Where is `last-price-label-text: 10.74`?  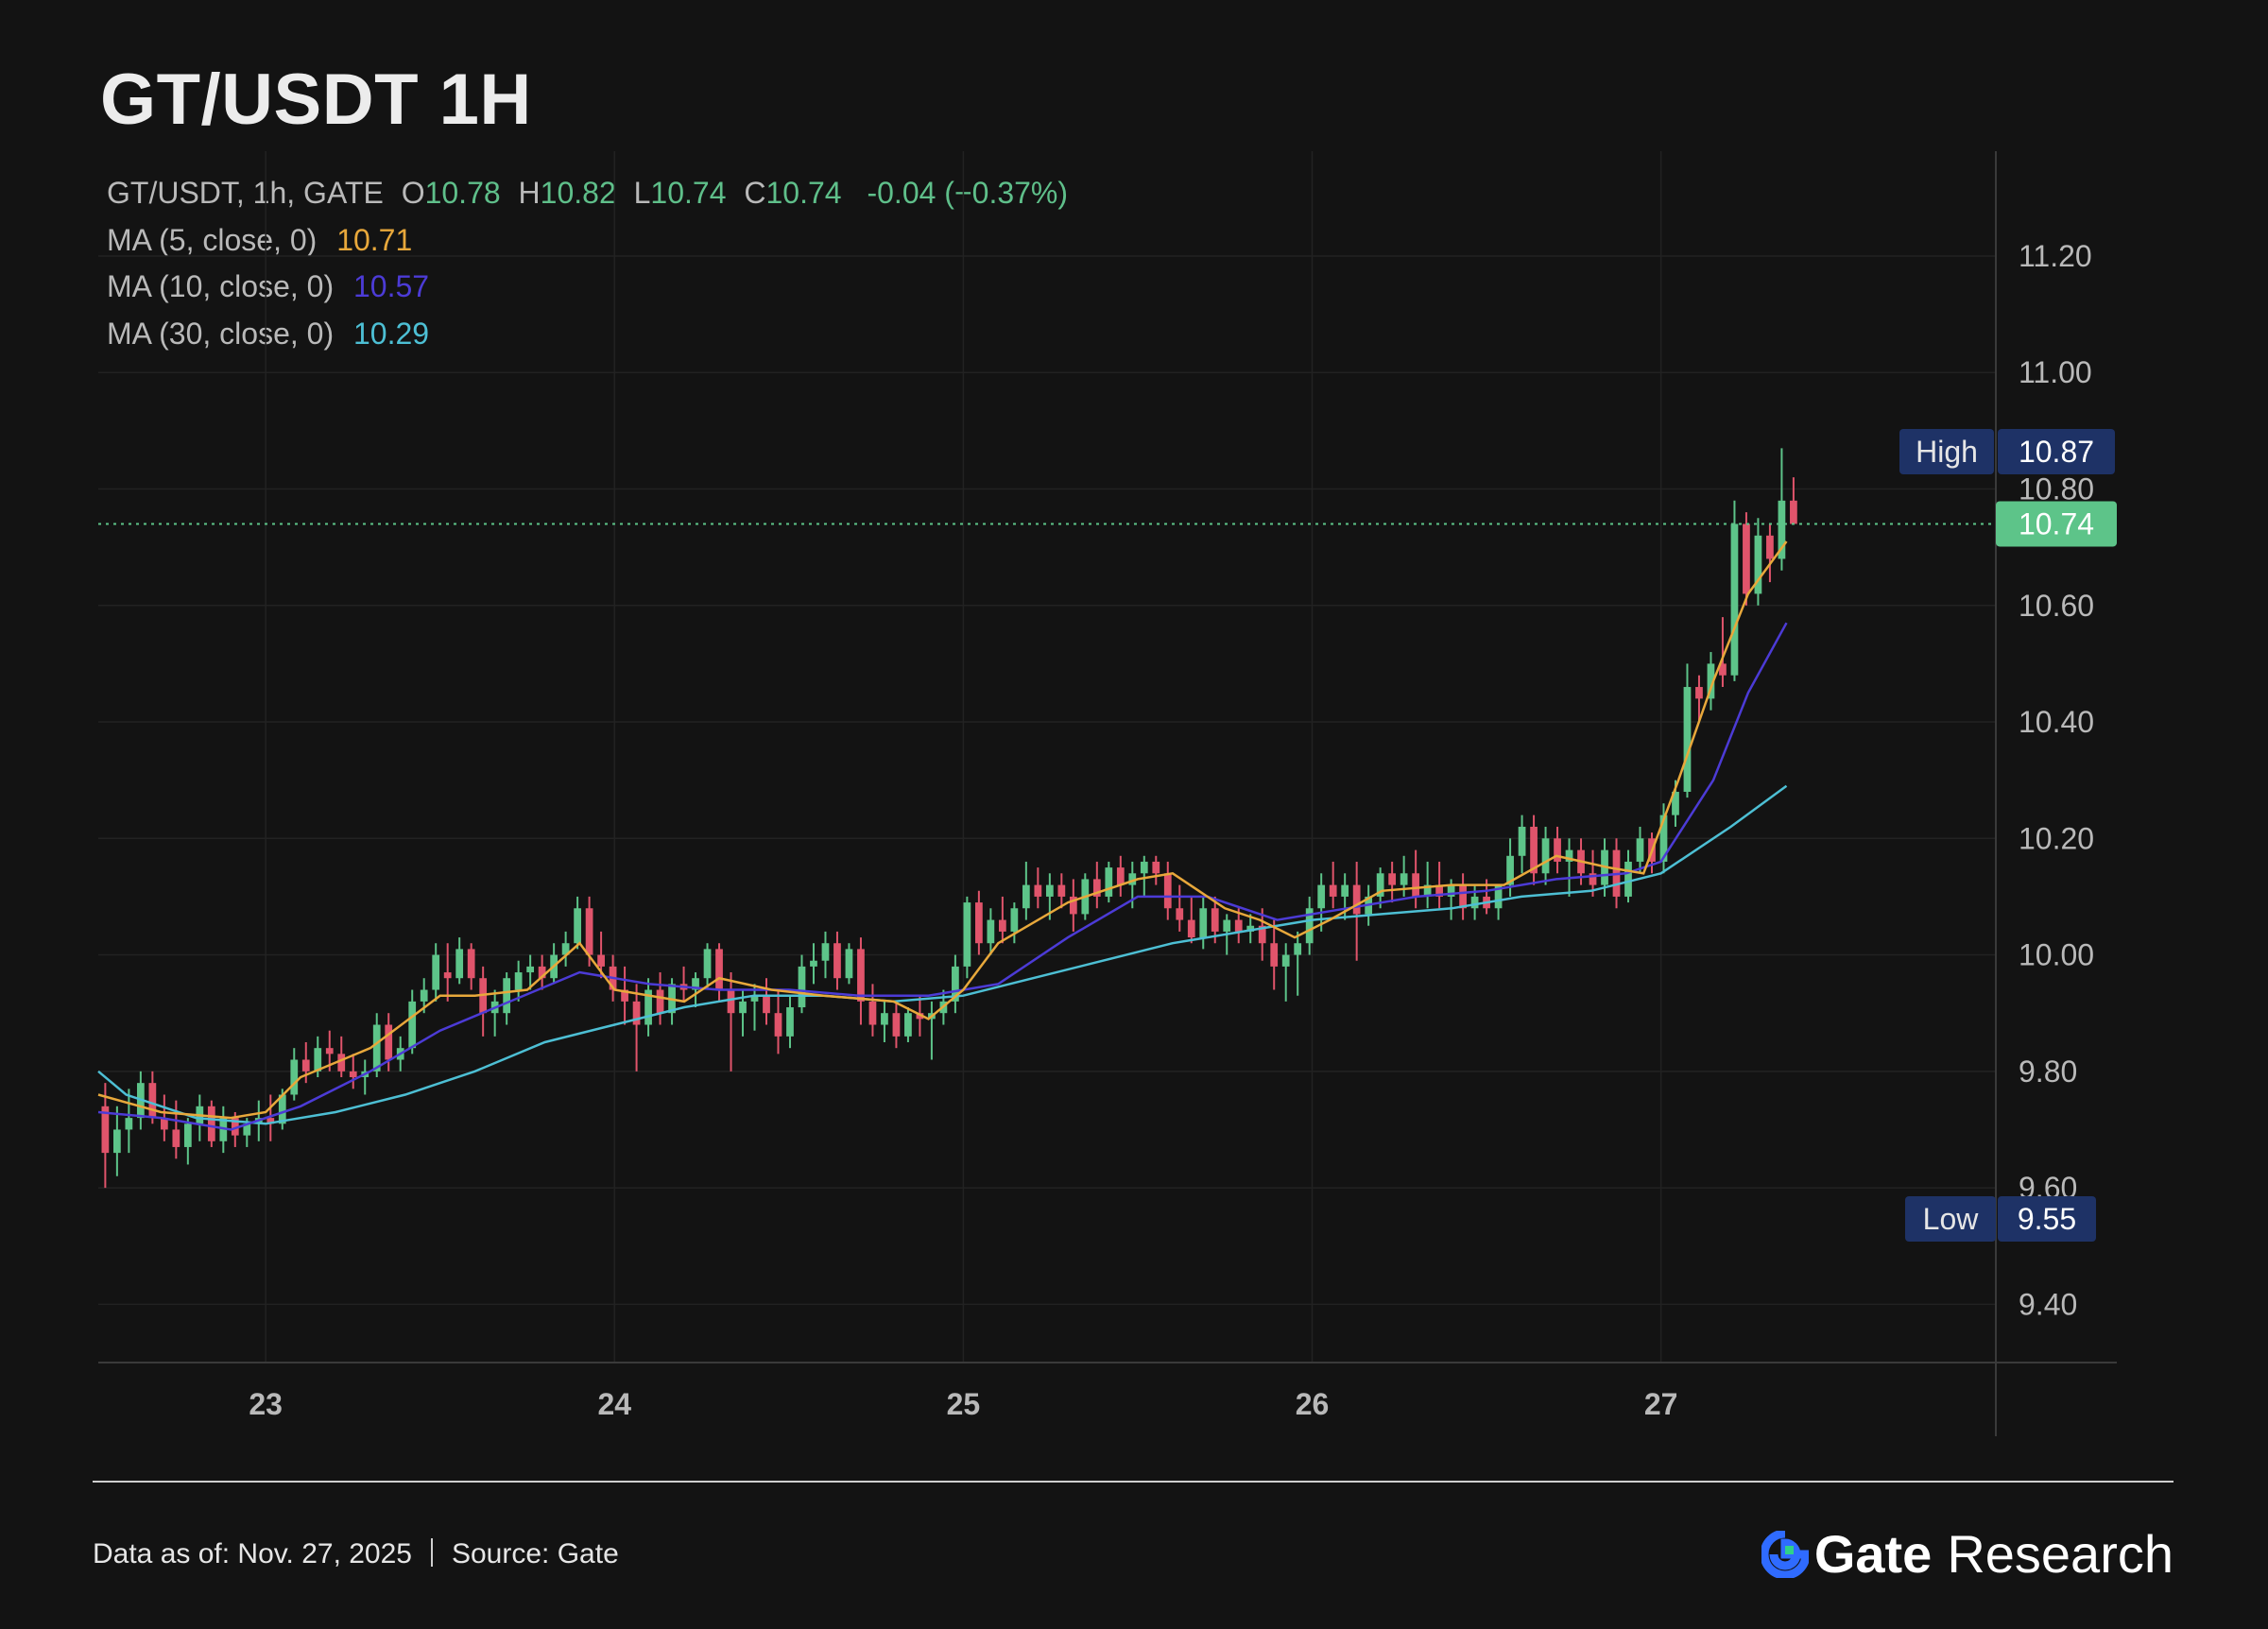
last-price-label-text: 10.74 is located at coordinates (2056, 523).